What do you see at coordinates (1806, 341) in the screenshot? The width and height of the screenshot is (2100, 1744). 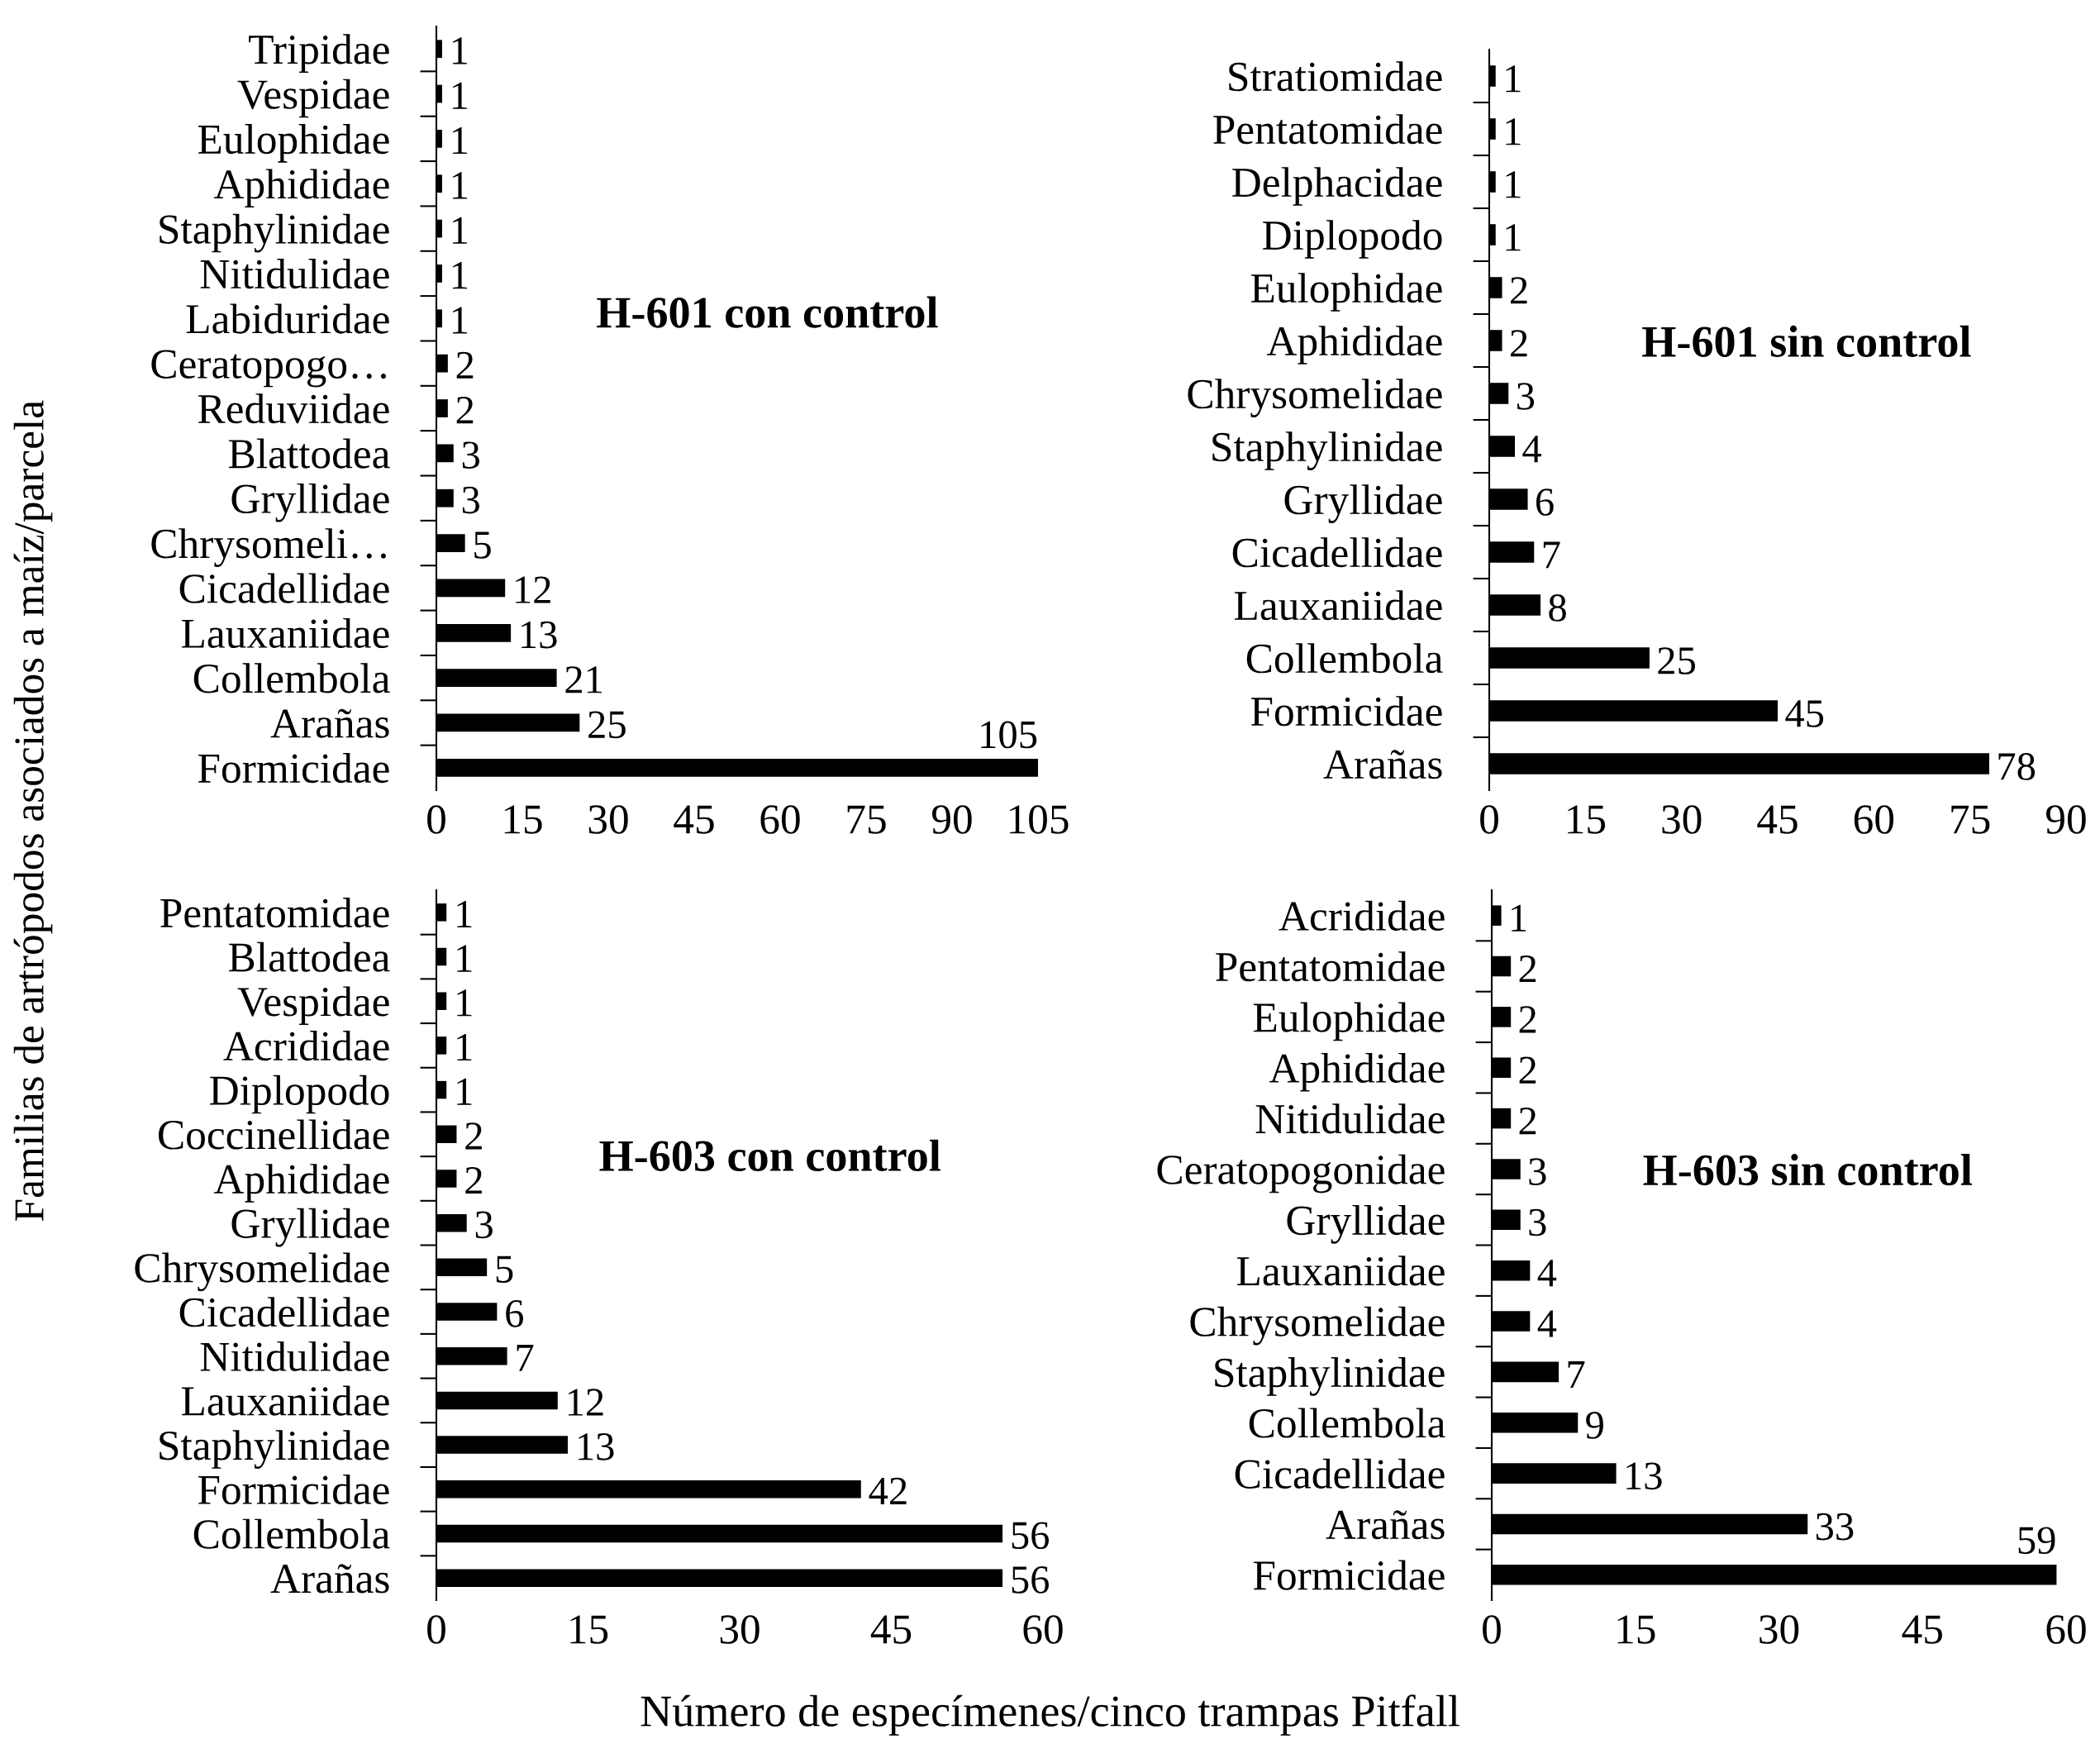 I see `text: H-601 sin control` at bounding box center [1806, 341].